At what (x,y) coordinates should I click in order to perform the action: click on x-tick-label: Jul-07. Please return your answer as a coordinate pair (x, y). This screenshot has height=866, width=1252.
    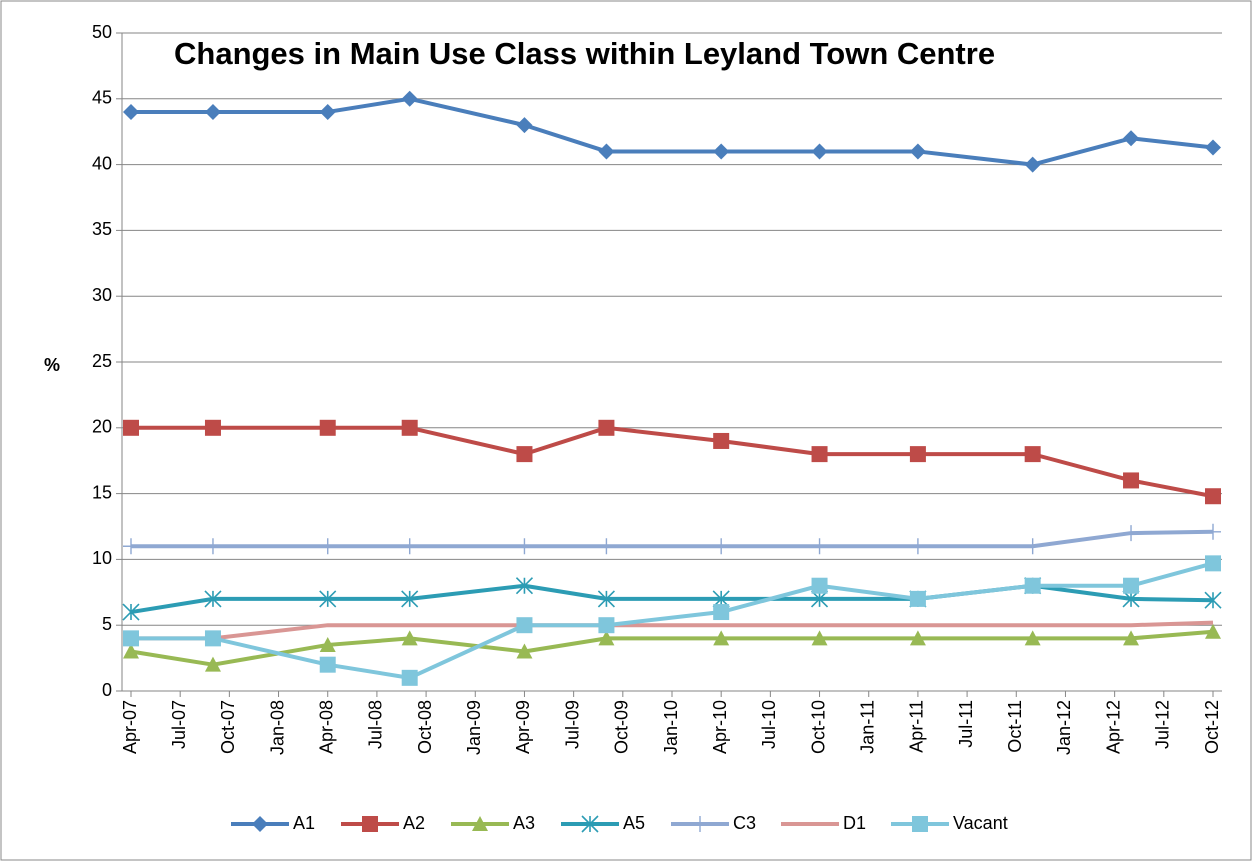
    Looking at the image, I should click on (179, 724).